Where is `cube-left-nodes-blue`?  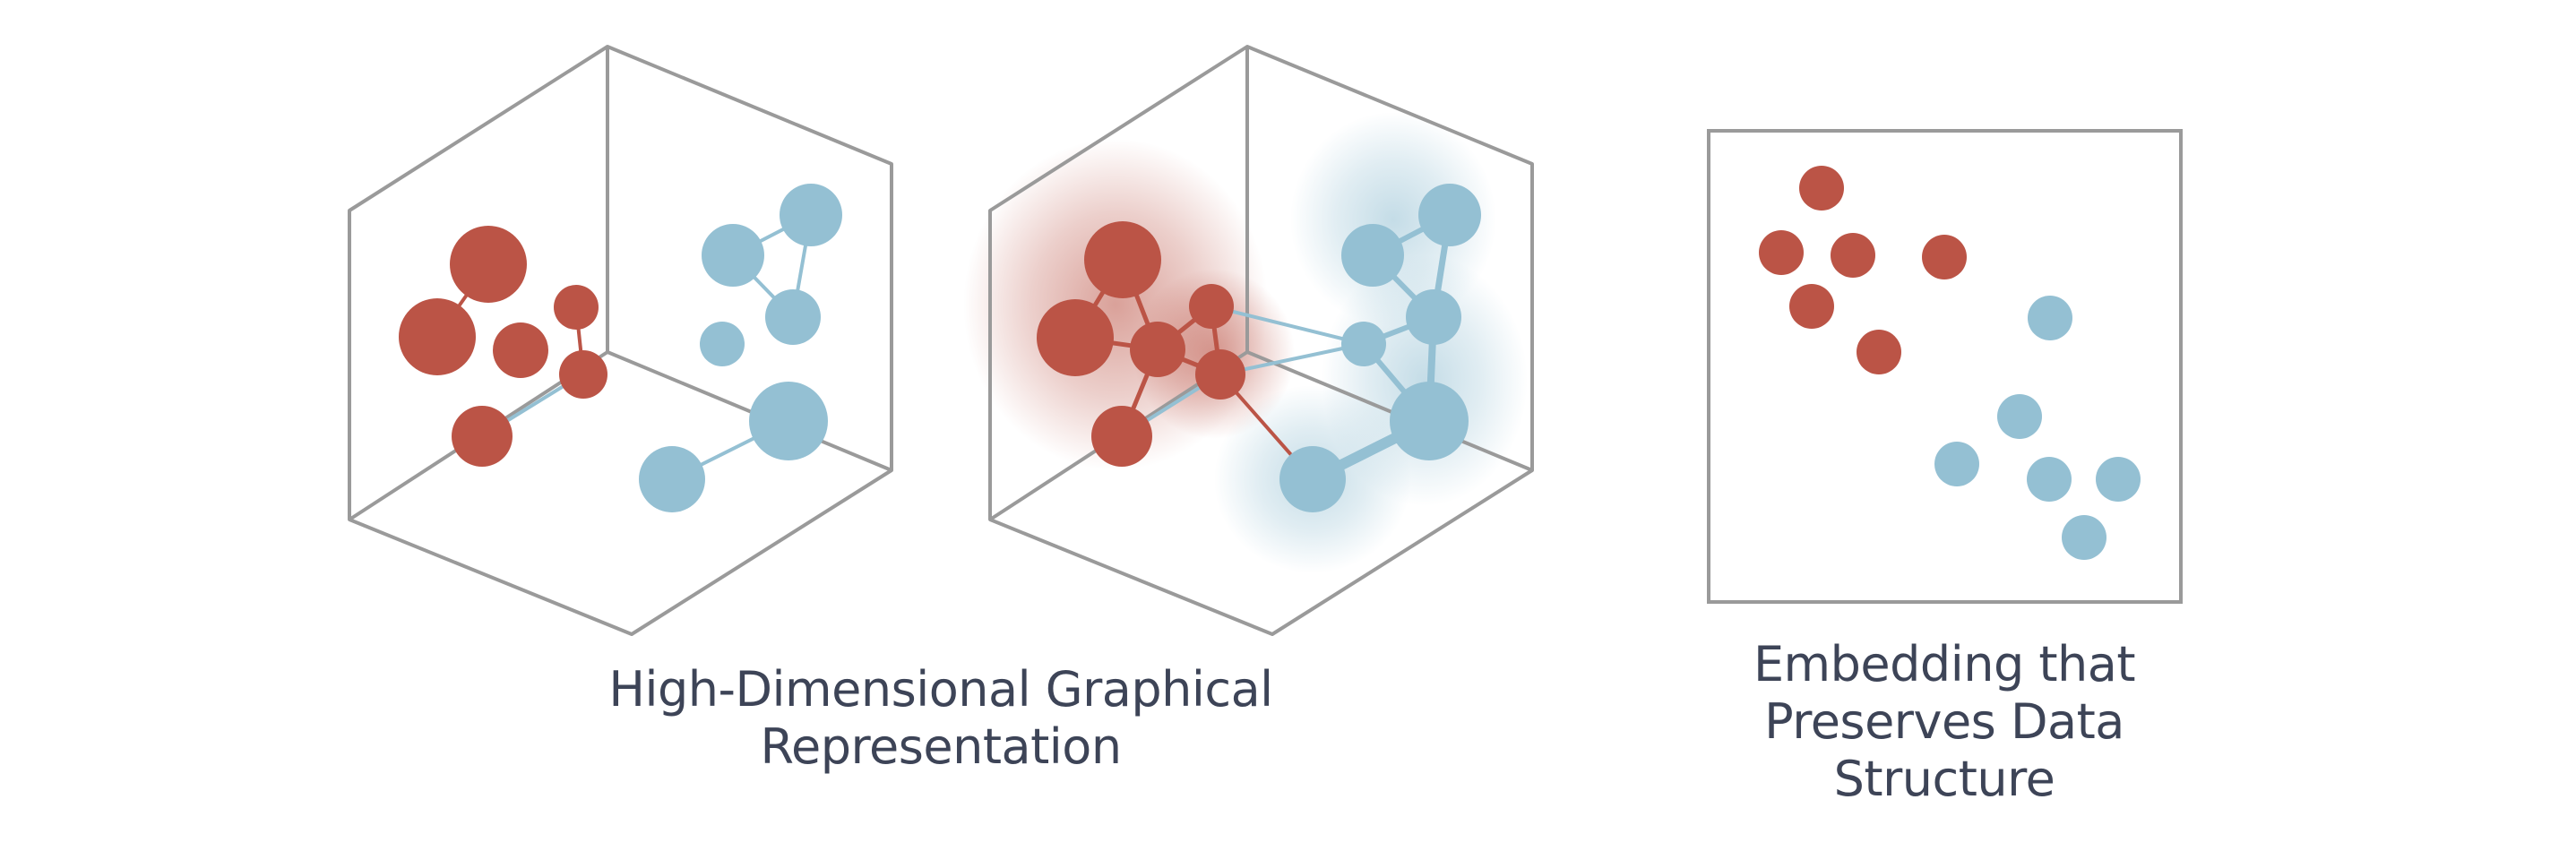
cube-left-nodes-blue is located at coordinates (740, 348).